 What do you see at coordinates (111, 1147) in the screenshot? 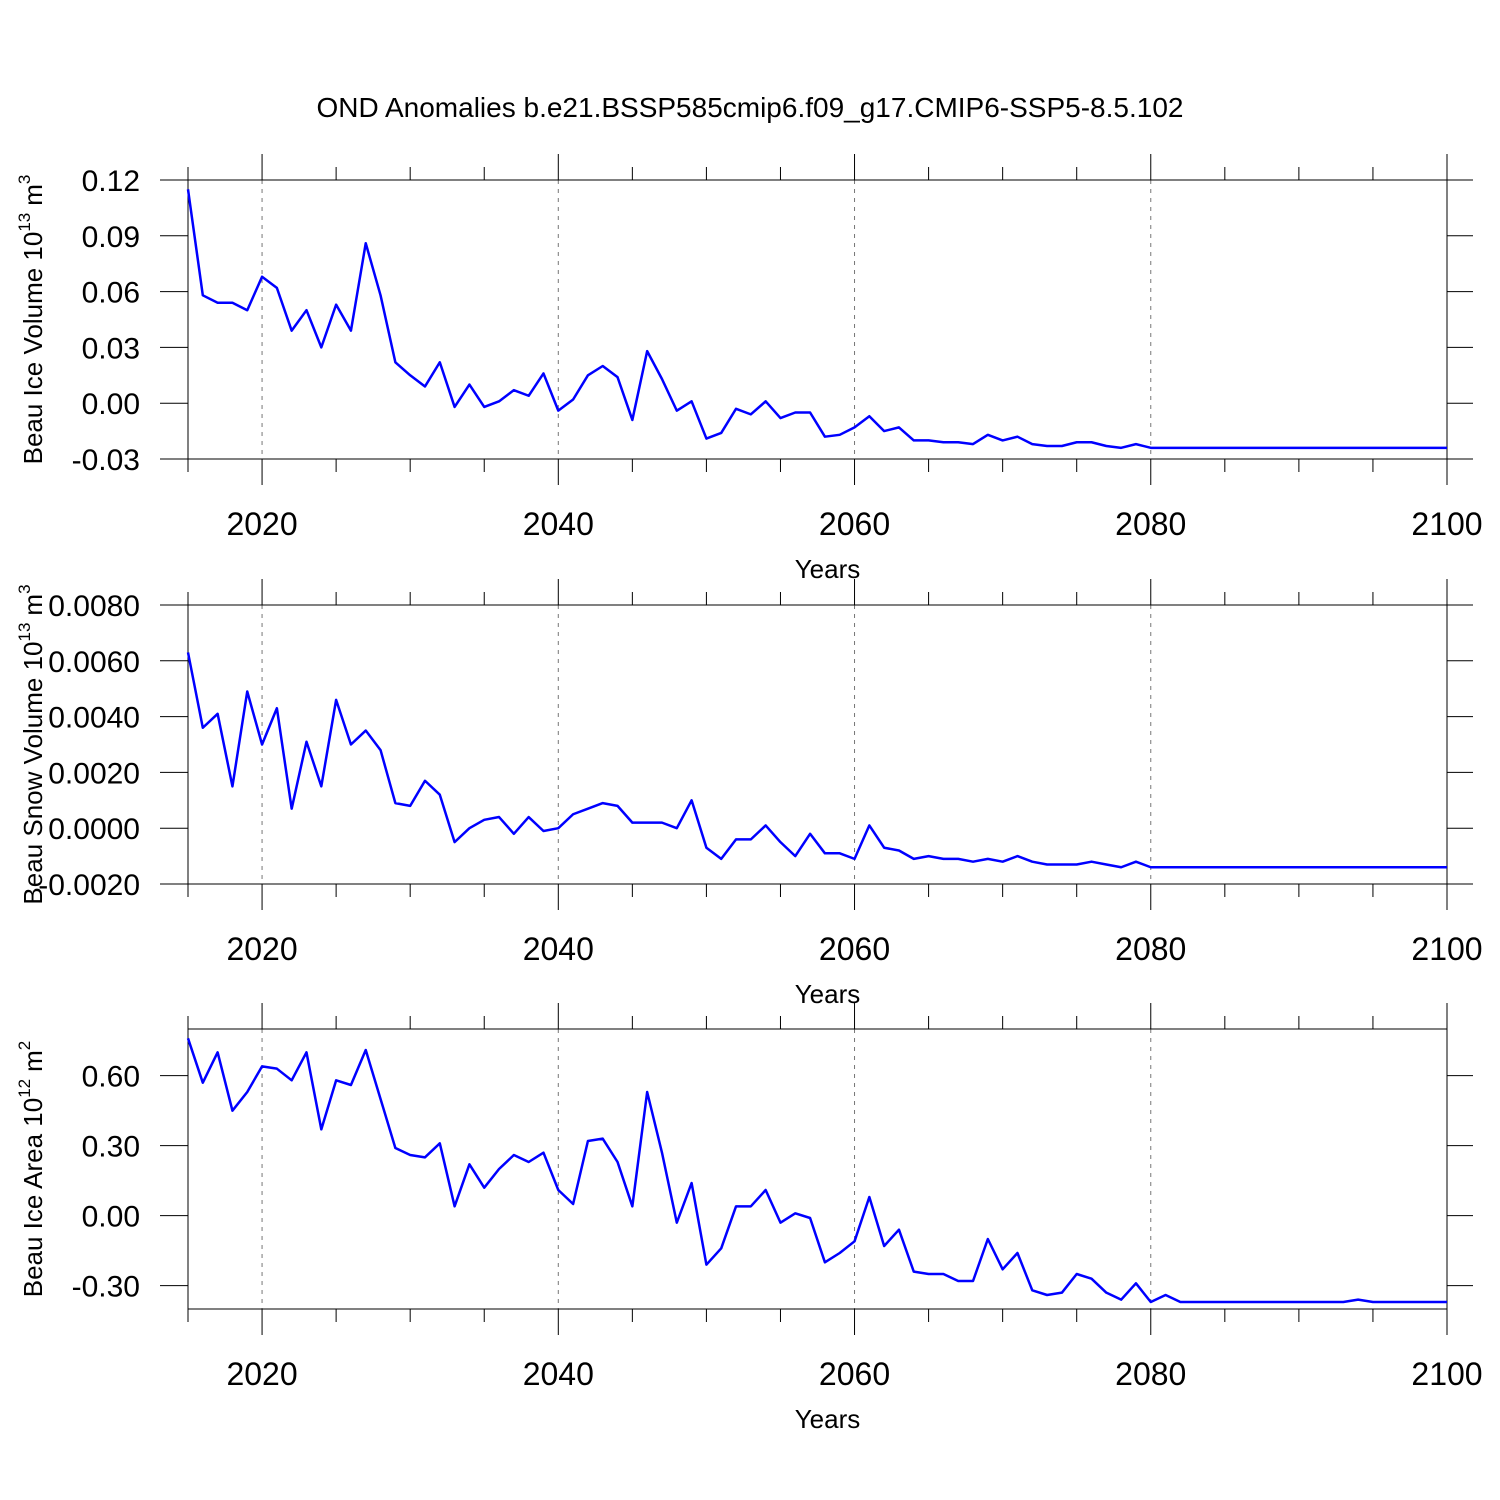
I see `y-tick-label: 0.30` at bounding box center [111, 1147].